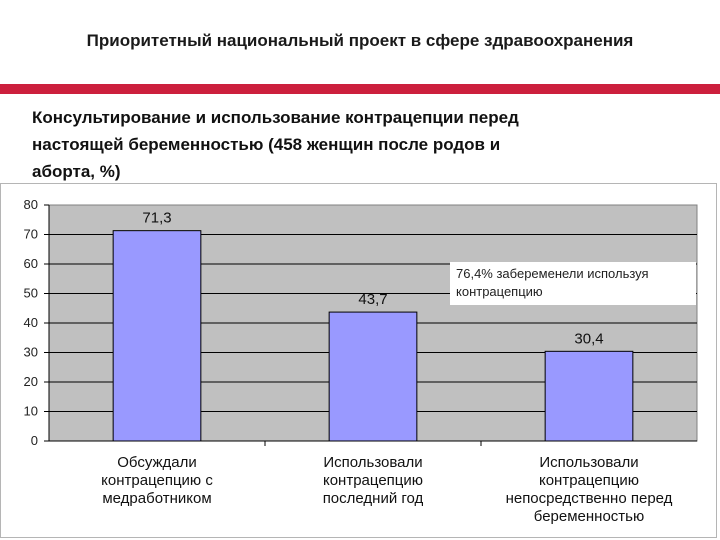 The width and height of the screenshot is (720, 540). Describe the element at coordinates (31, 263) in the screenshot. I see `y-tick-label: 60` at that location.